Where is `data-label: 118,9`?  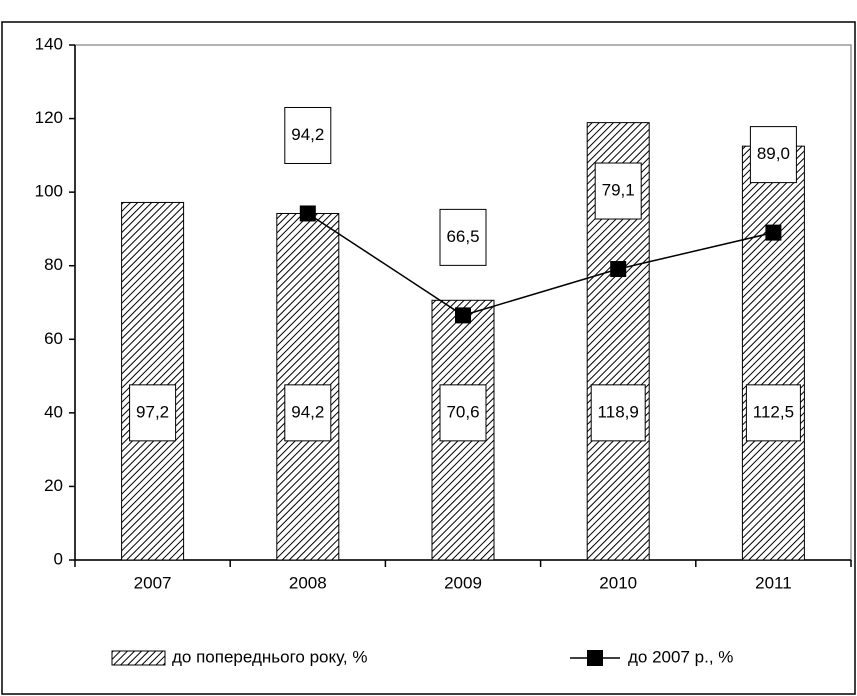
data-label: 118,9 is located at coordinates (618, 411).